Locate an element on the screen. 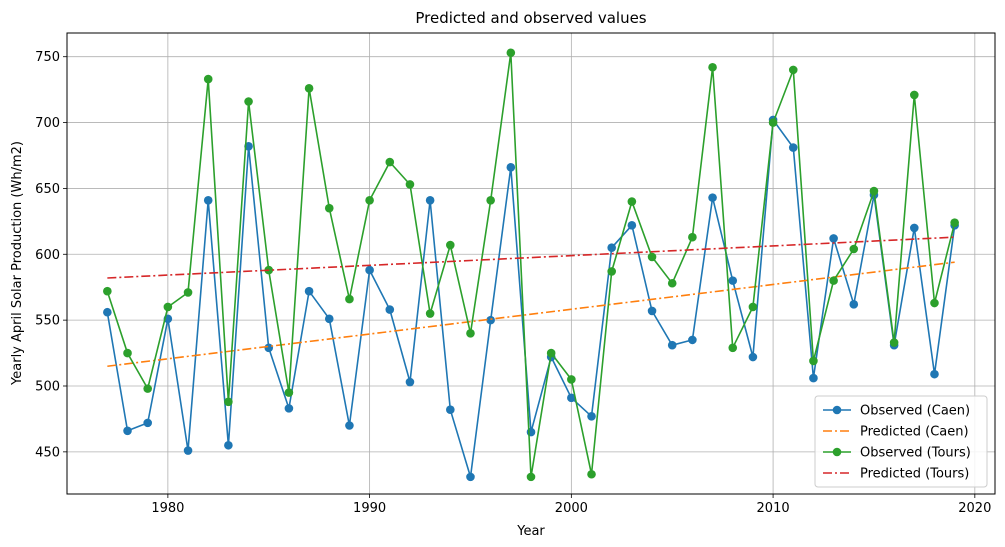  y-tick-label: 700 is located at coordinates (47, 123).